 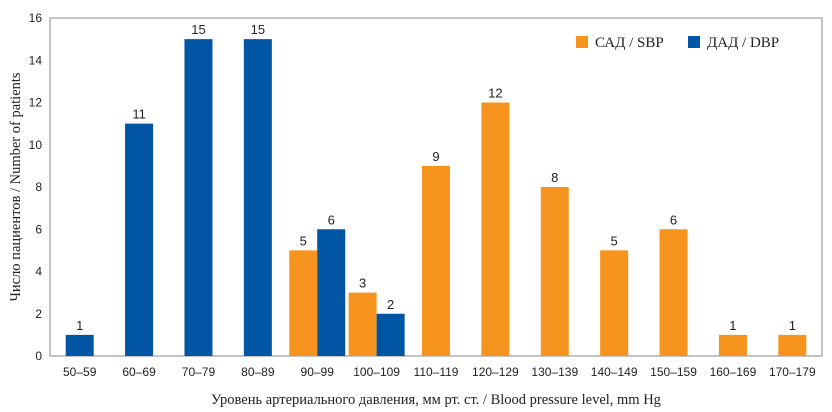 I want to click on y-tick-label: 12, so click(x=36, y=103).